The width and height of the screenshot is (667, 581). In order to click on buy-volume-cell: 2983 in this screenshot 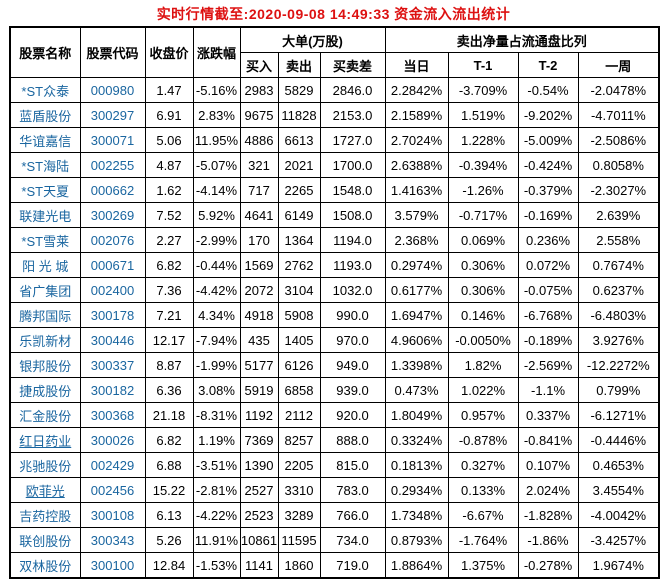, I will do `click(259, 90)`.